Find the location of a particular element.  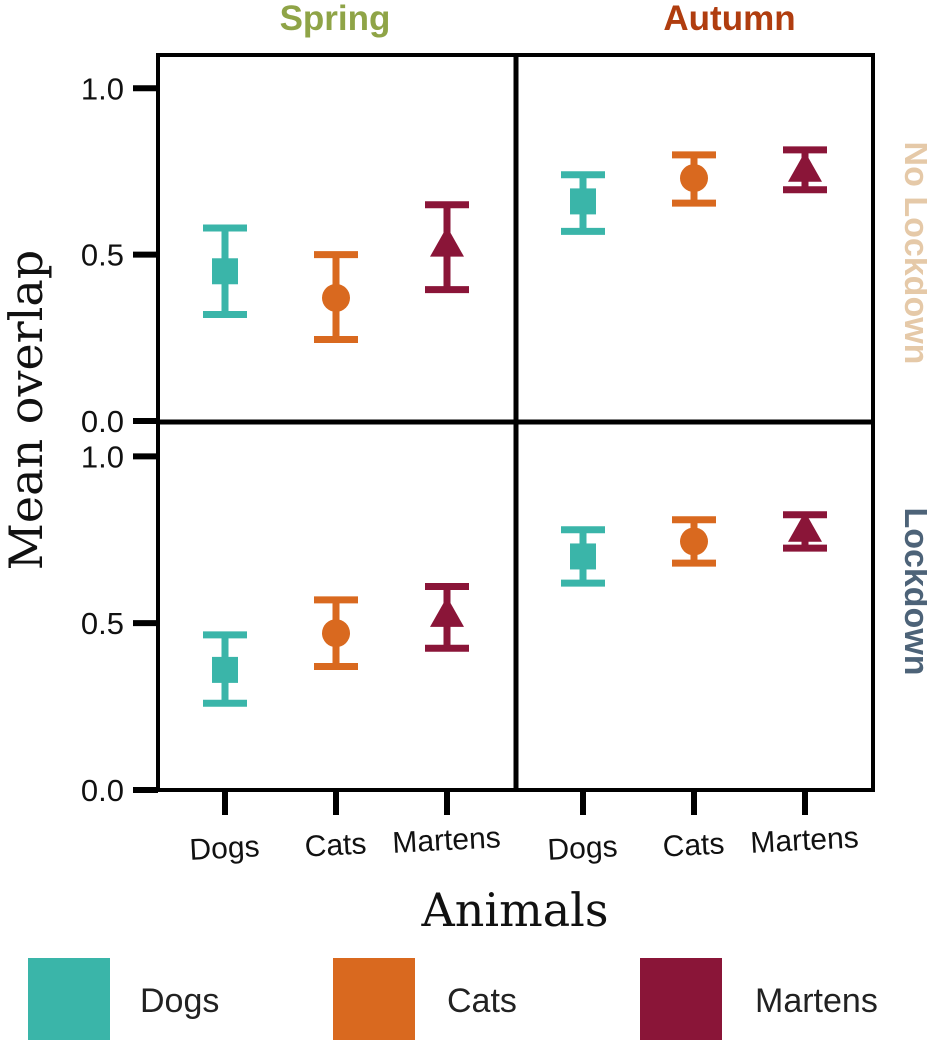

legend-layer: Dogs Cats Martens is located at coordinates (453, 999).